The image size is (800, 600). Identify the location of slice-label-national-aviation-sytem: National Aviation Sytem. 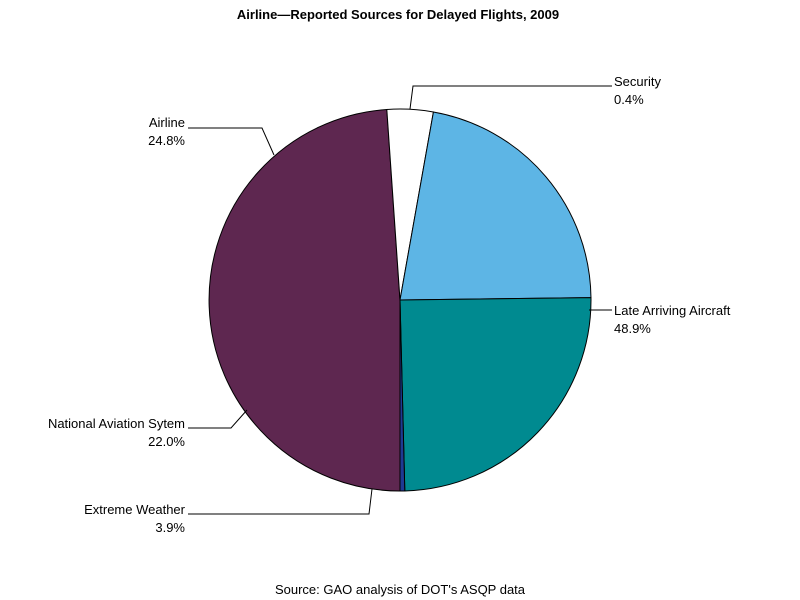
(116, 423).